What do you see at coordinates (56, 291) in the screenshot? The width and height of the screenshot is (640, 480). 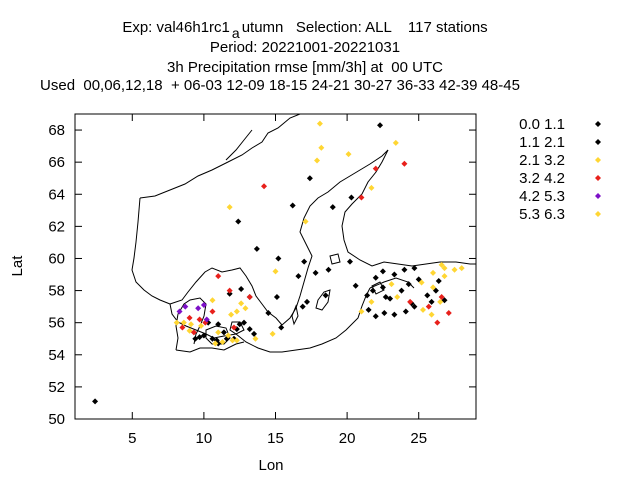 I see `y-tick-label: 58` at bounding box center [56, 291].